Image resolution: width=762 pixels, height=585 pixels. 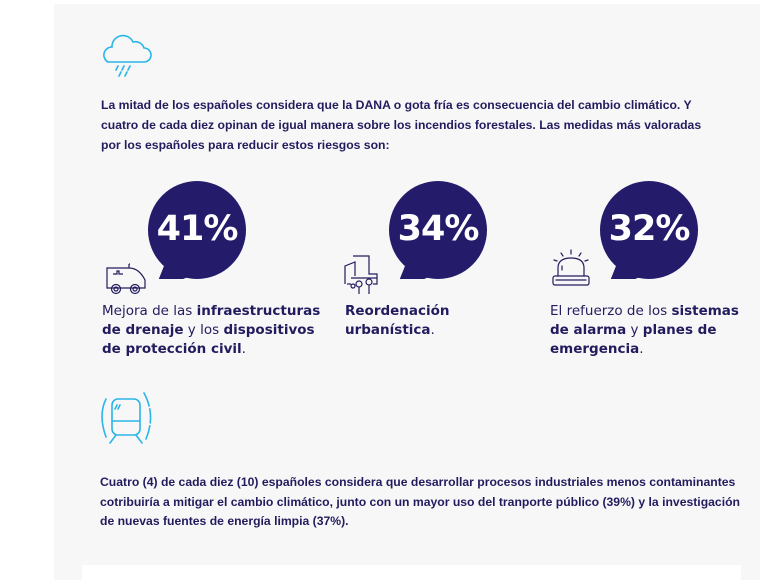 What do you see at coordinates (432, 330) in the screenshot?
I see `stat-text-2-b: .` at bounding box center [432, 330].